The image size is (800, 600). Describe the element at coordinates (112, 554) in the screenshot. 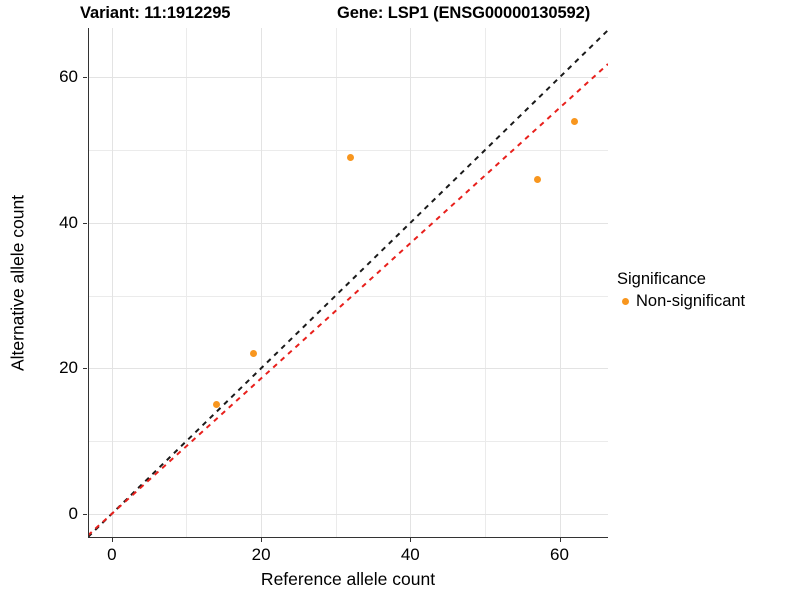

I see `x-axis-tick-label: 0` at that location.